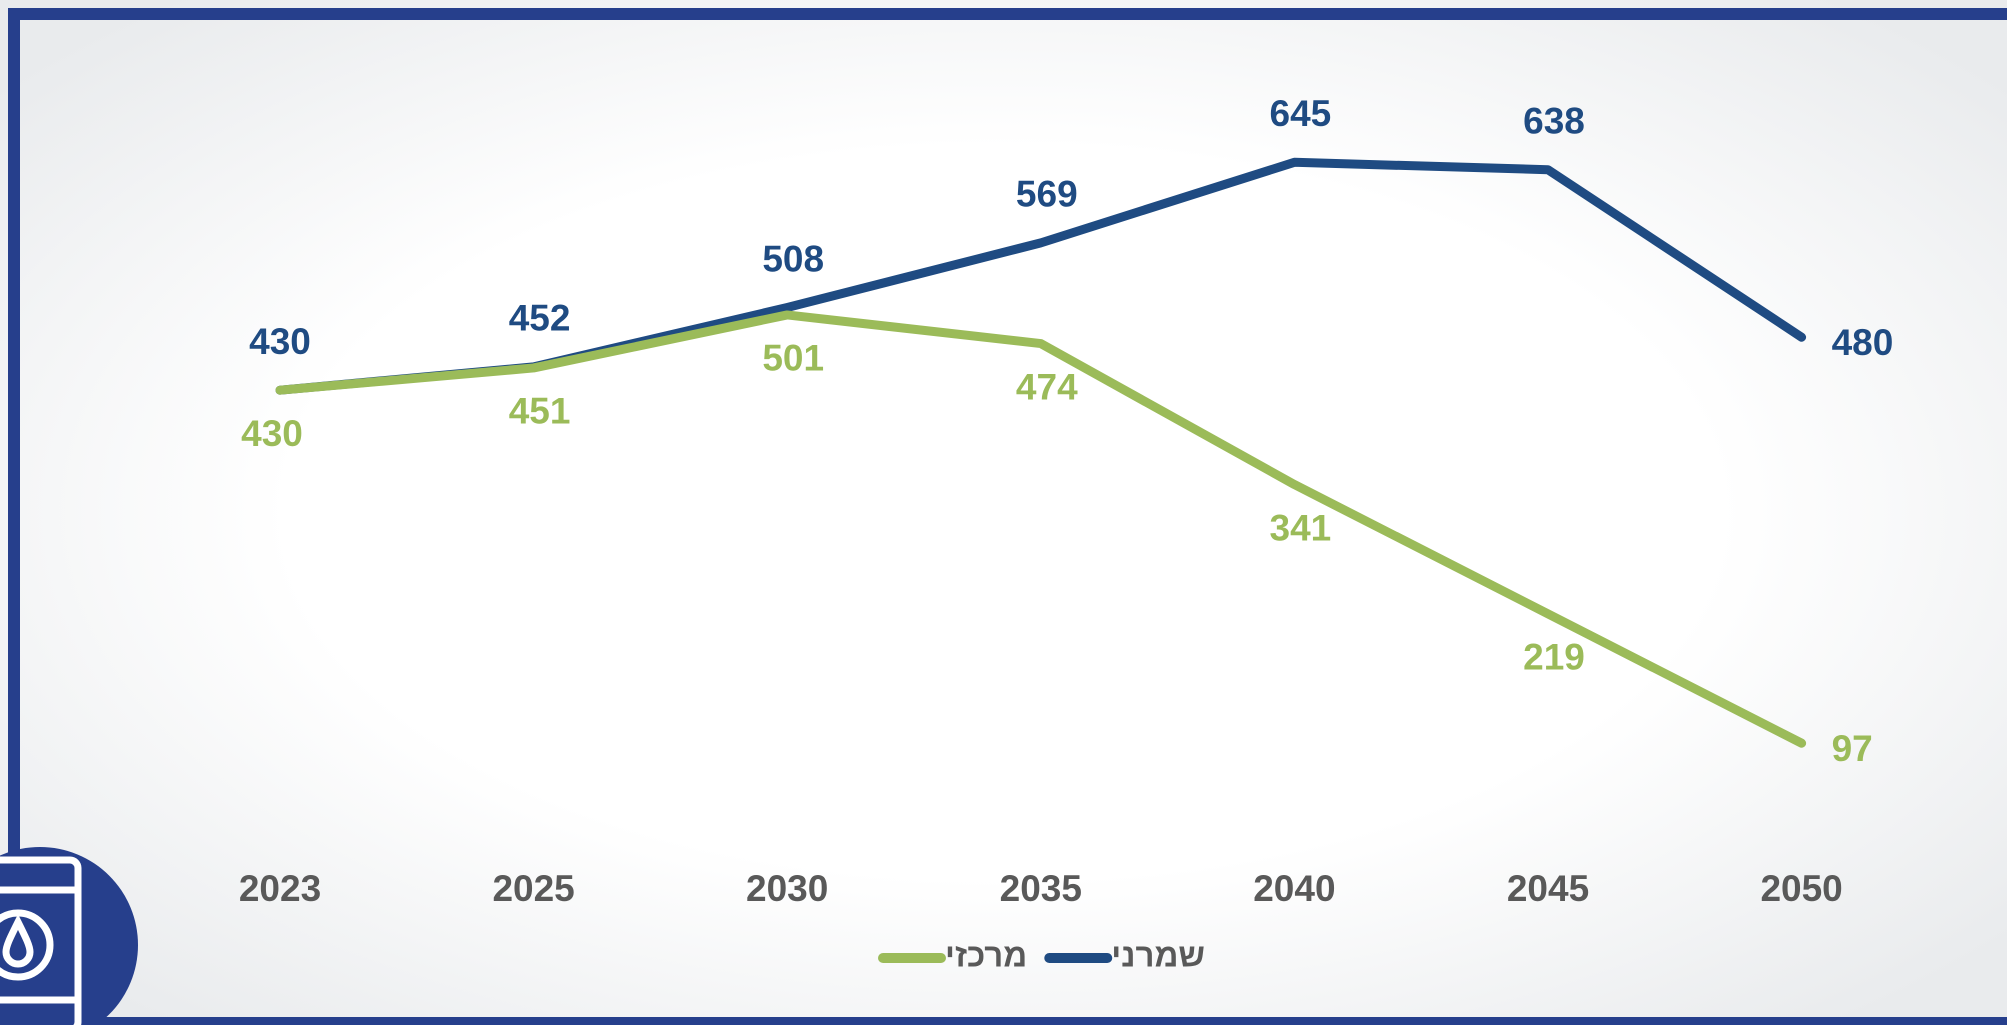  What do you see at coordinates (1301, 527) in the screenshot?
I see `data-label: 341` at bounding box center [1301, 527].